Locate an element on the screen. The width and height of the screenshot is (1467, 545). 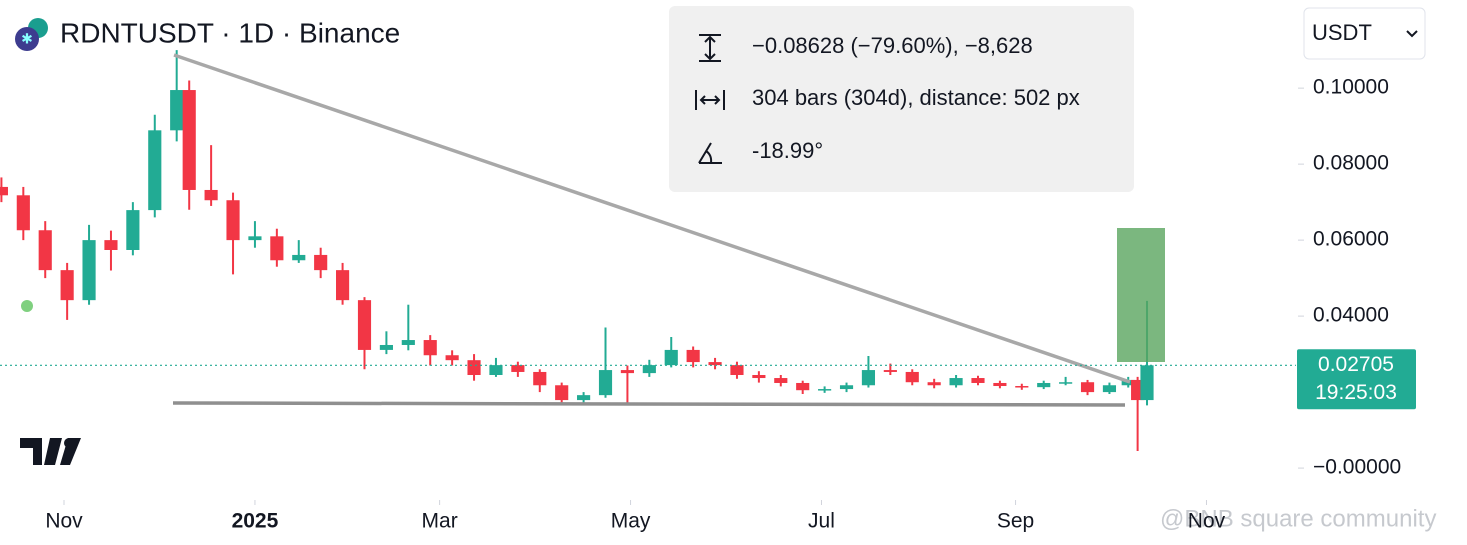
last-price-box is located at coordinates (1356, 379).